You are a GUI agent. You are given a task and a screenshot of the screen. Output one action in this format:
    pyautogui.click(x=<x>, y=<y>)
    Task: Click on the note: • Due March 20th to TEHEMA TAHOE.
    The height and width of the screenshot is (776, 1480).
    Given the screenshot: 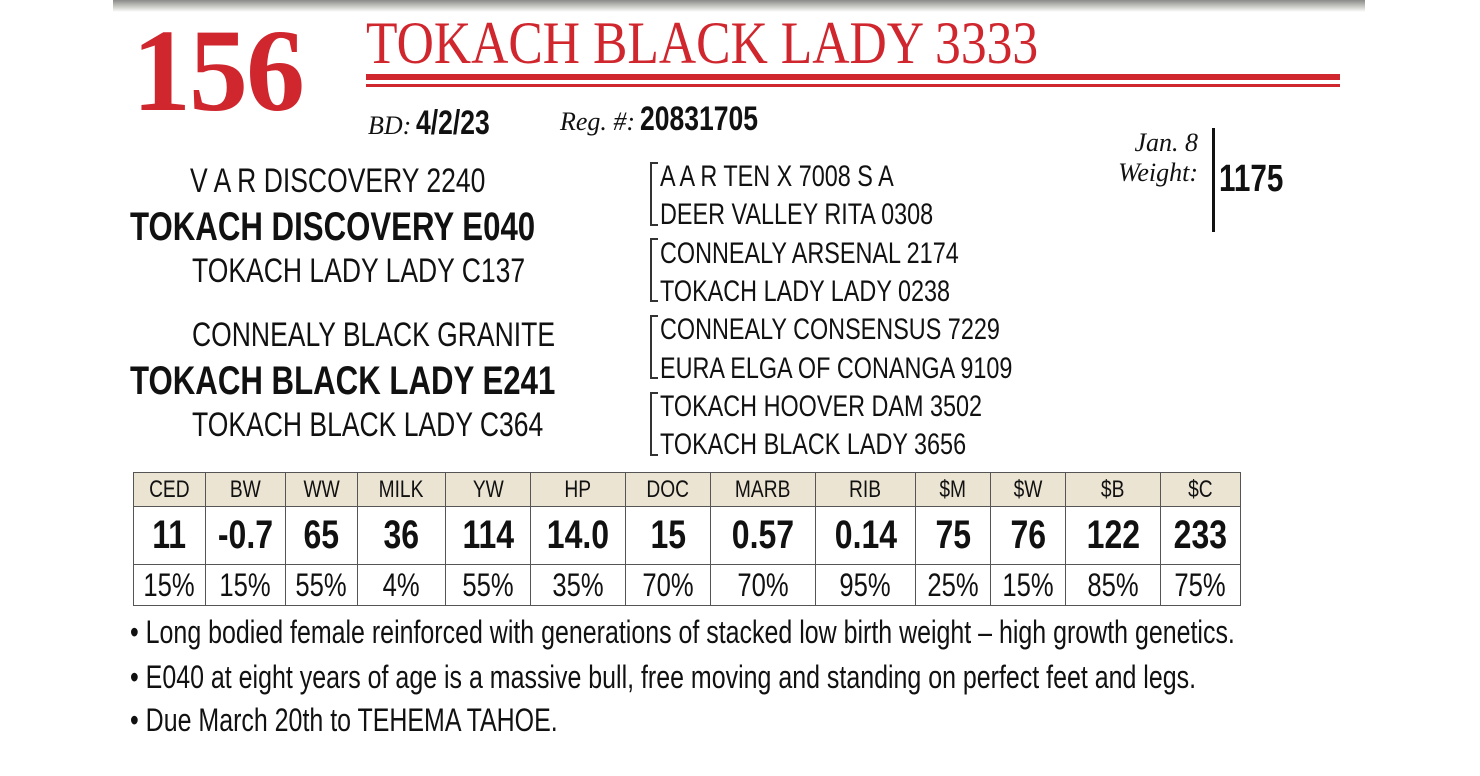 What is the action you would take?
    pyautogui.click(x=344, y=720)
    